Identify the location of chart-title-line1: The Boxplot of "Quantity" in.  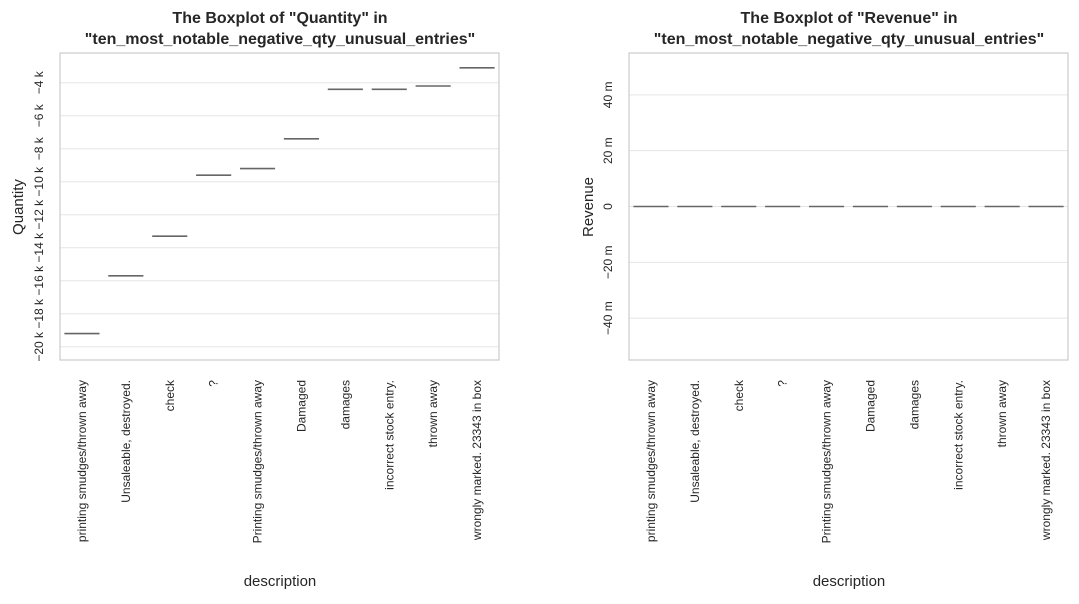
(279, 18).